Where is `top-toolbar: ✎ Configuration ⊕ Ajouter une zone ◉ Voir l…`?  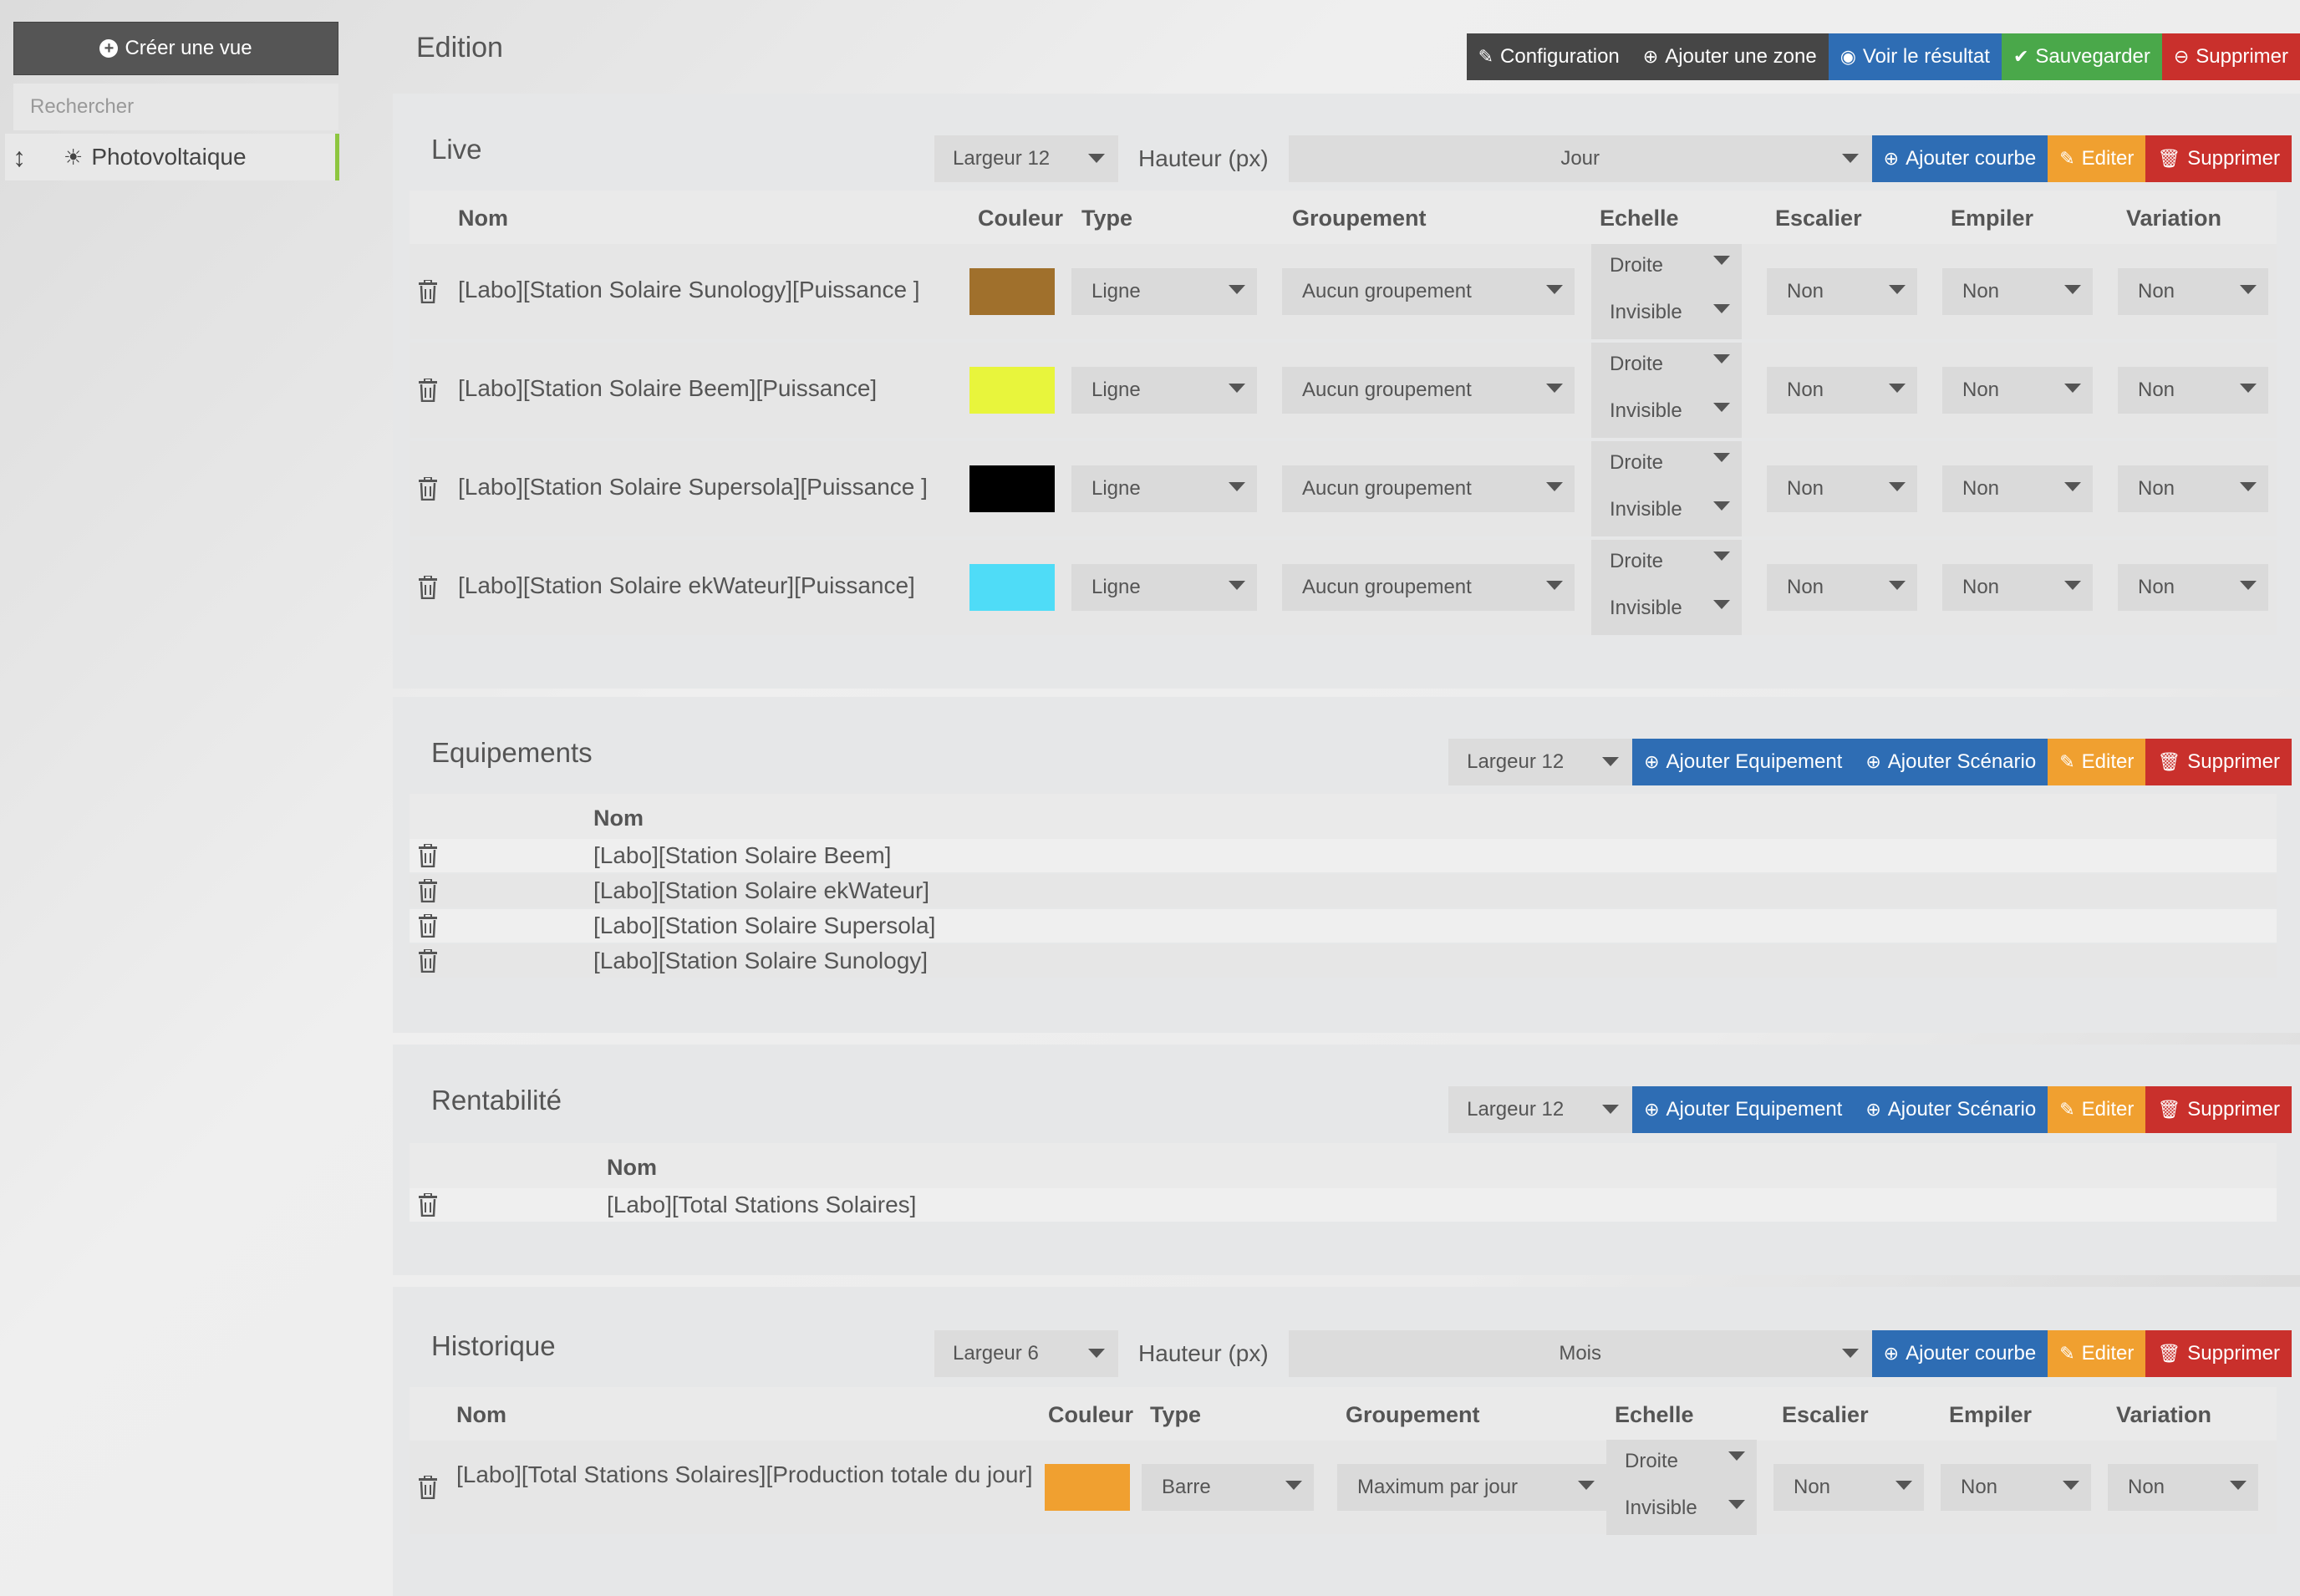 top-toolbar: ✎ Configuration ⊕ Ajouter une zone ◉ Voir l… is located at coordinates (1883, 56).